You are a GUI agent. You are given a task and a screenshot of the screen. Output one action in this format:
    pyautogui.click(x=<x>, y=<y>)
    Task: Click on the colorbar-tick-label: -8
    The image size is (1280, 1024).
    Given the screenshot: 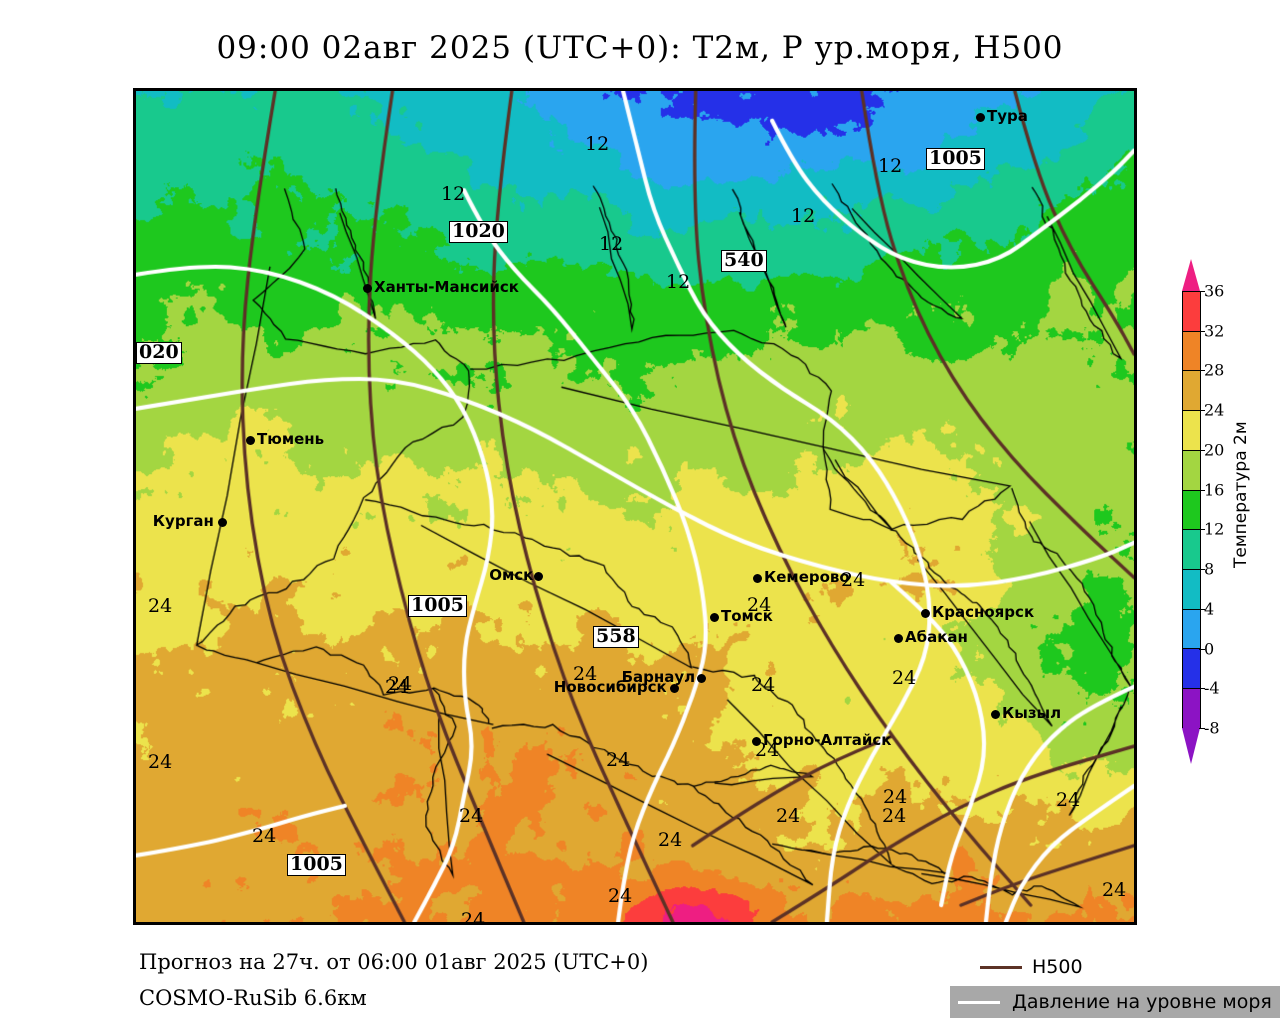 What is the action you would take?
    pyautogui.click(x=1212, y=728)
    